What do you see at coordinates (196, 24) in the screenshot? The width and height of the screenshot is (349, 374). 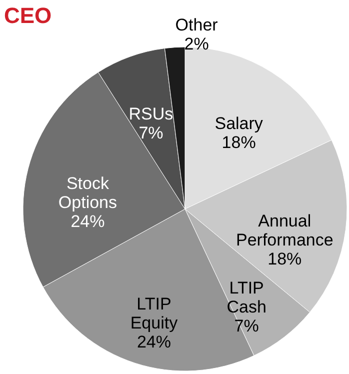 I see `slice-label: Other` at bounding box center [196, 24].